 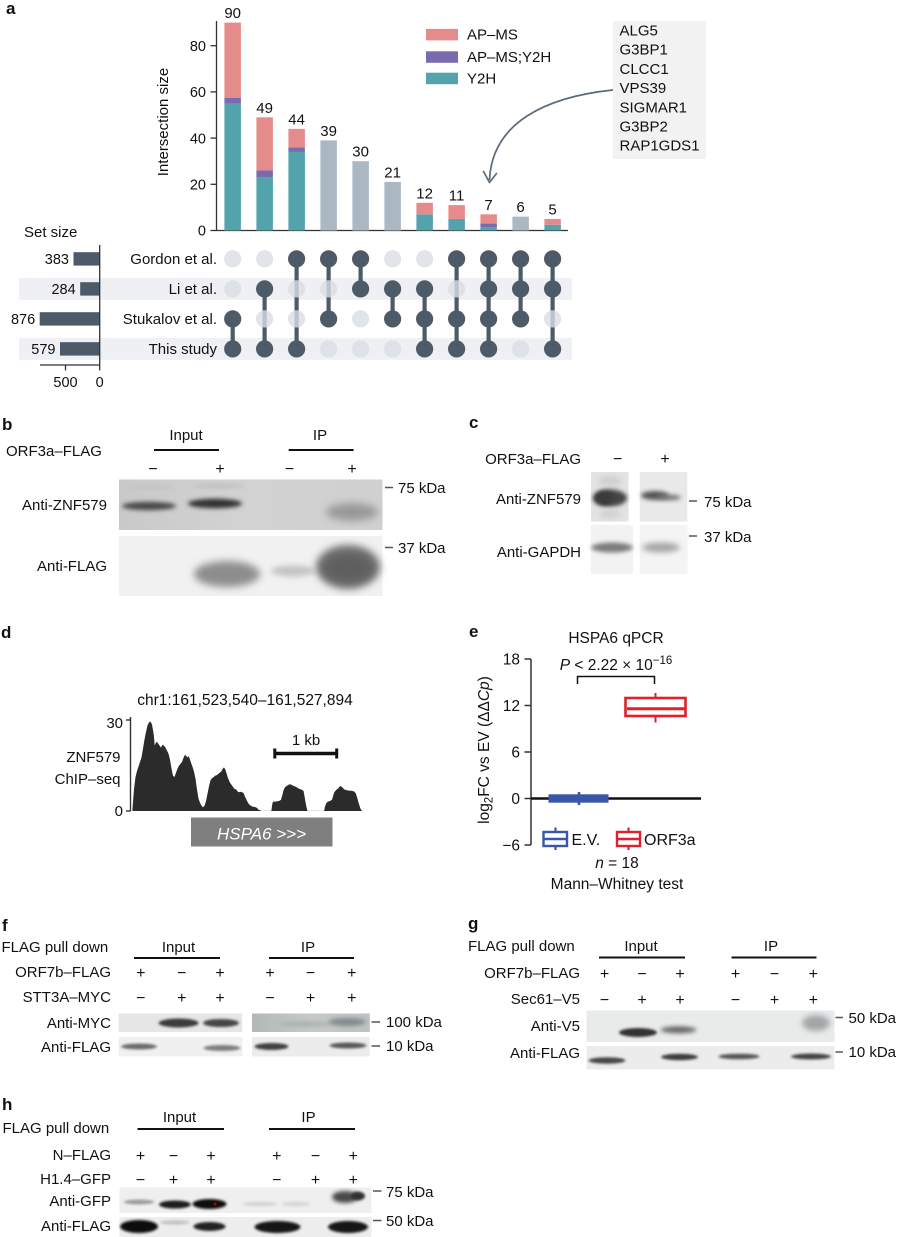 I want to click on svg-text: f, so click(x=5, y=925).